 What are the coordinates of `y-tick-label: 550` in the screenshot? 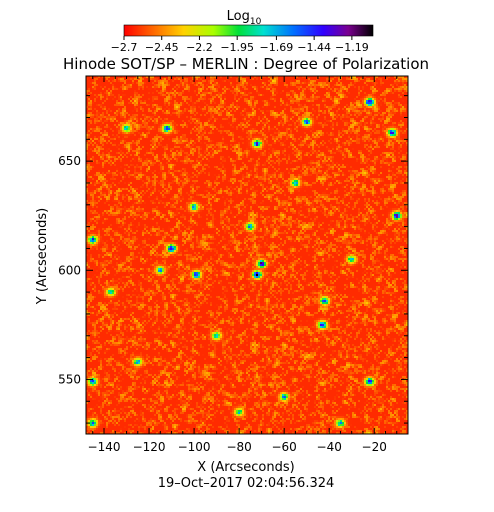 It's located at (69, 379).